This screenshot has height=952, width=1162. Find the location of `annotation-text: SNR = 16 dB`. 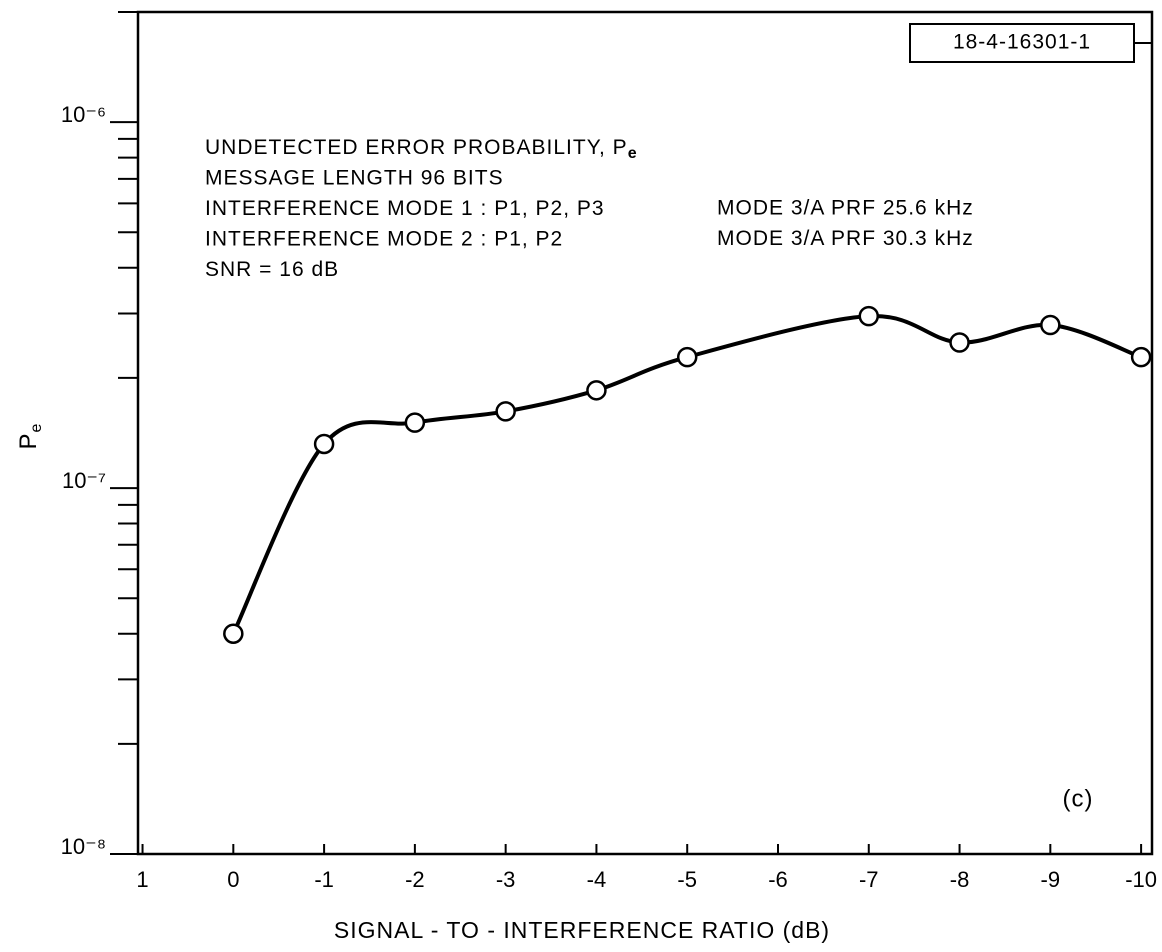

annotation-text: SNR = 16 dB is located at coordinates (272, 269).